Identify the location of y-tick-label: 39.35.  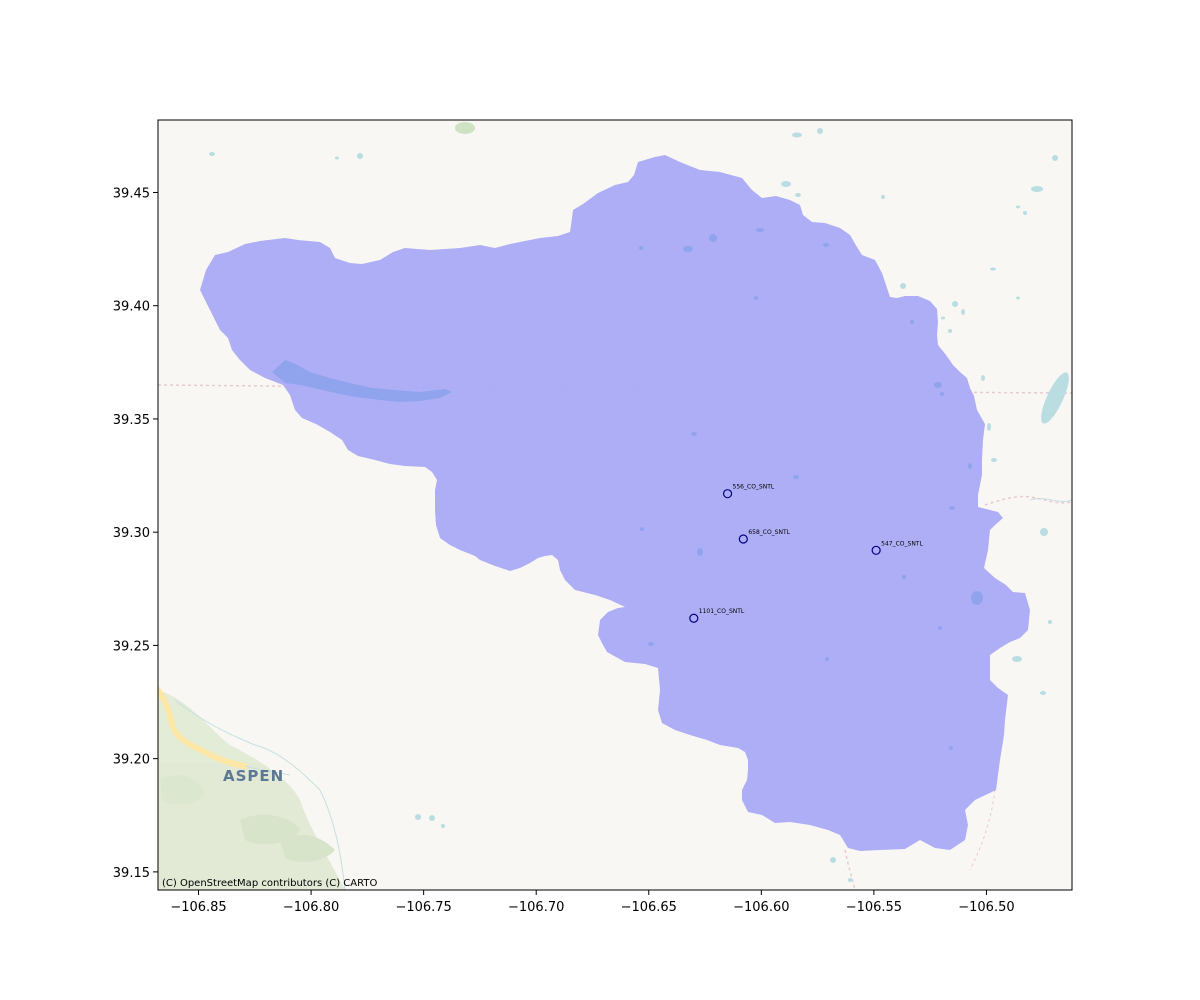
(131, 420).